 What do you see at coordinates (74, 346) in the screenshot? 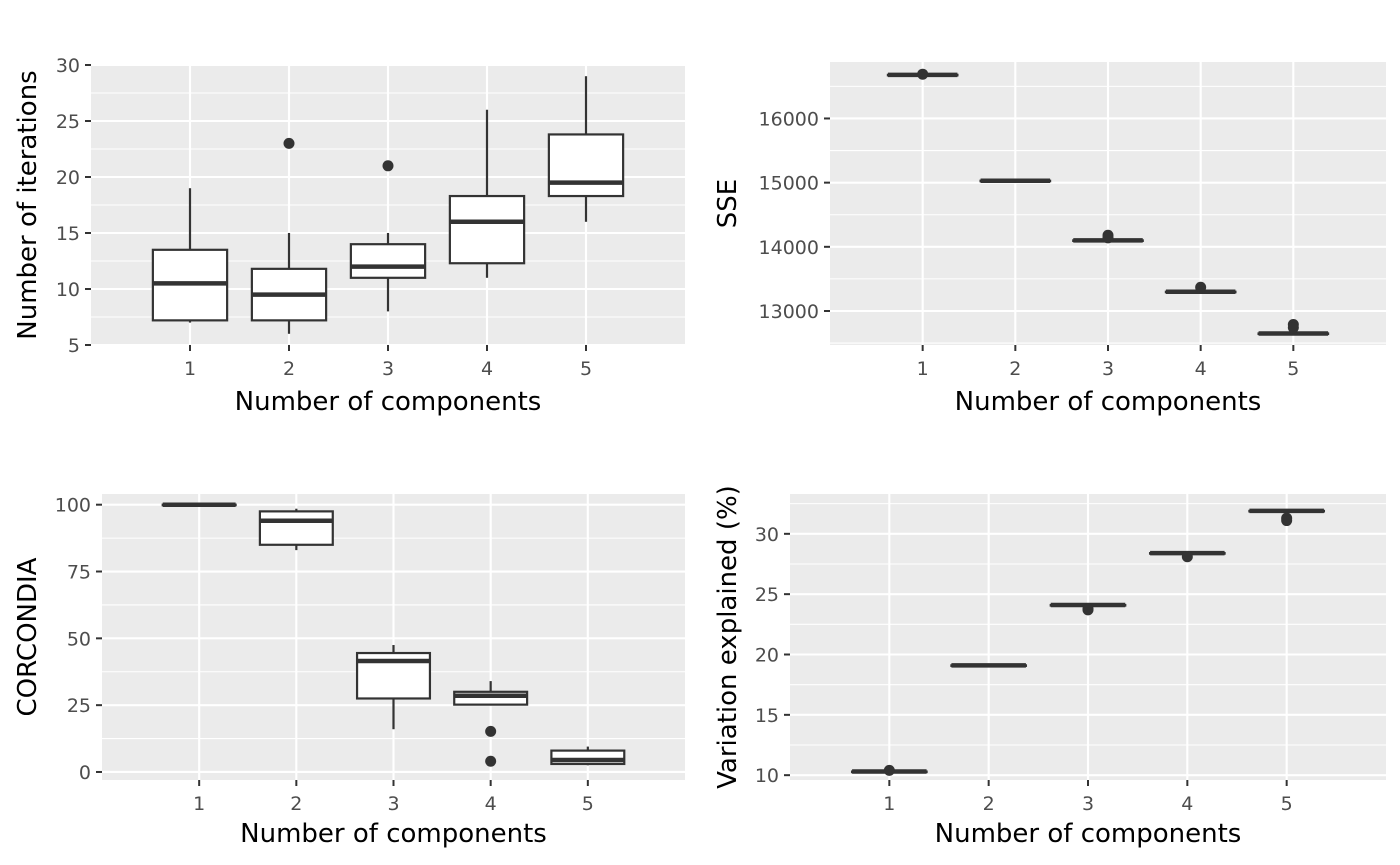
I see `y-tick-label: 5` at bounding box center [74, 346].